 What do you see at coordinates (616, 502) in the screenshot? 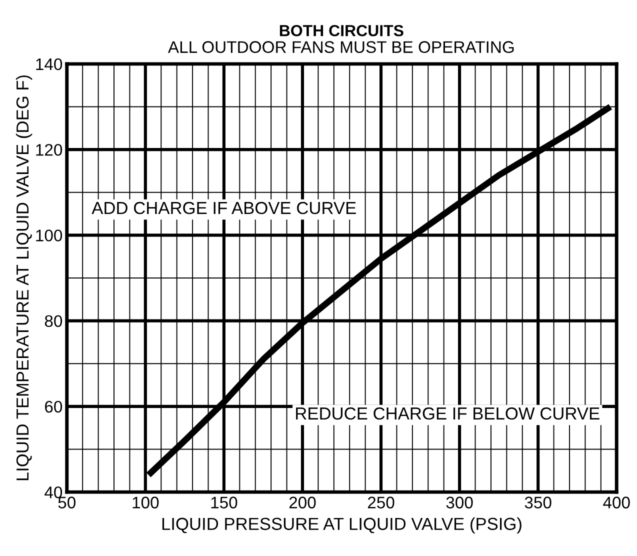
I see `x-tick-label: 400` at bounding box center [616, 502].